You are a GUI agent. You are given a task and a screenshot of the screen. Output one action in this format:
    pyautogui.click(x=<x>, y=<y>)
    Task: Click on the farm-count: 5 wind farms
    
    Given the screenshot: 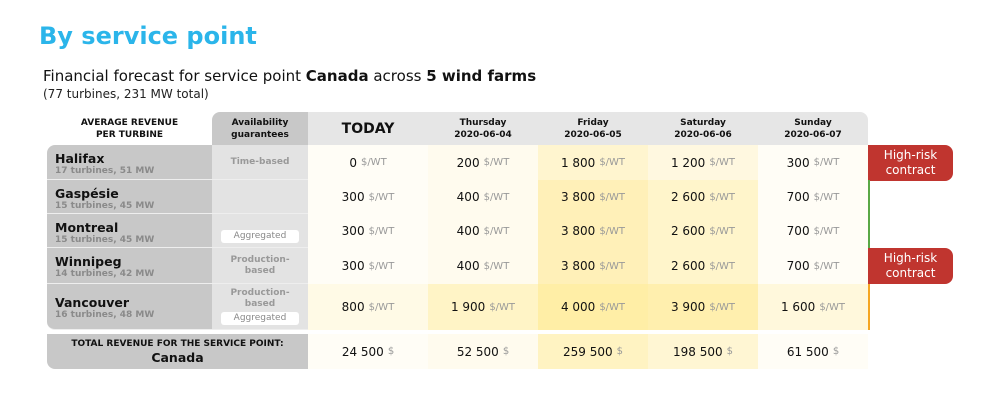 What is the action you would take?
    pyautogui.click(x=481, y=76)
    